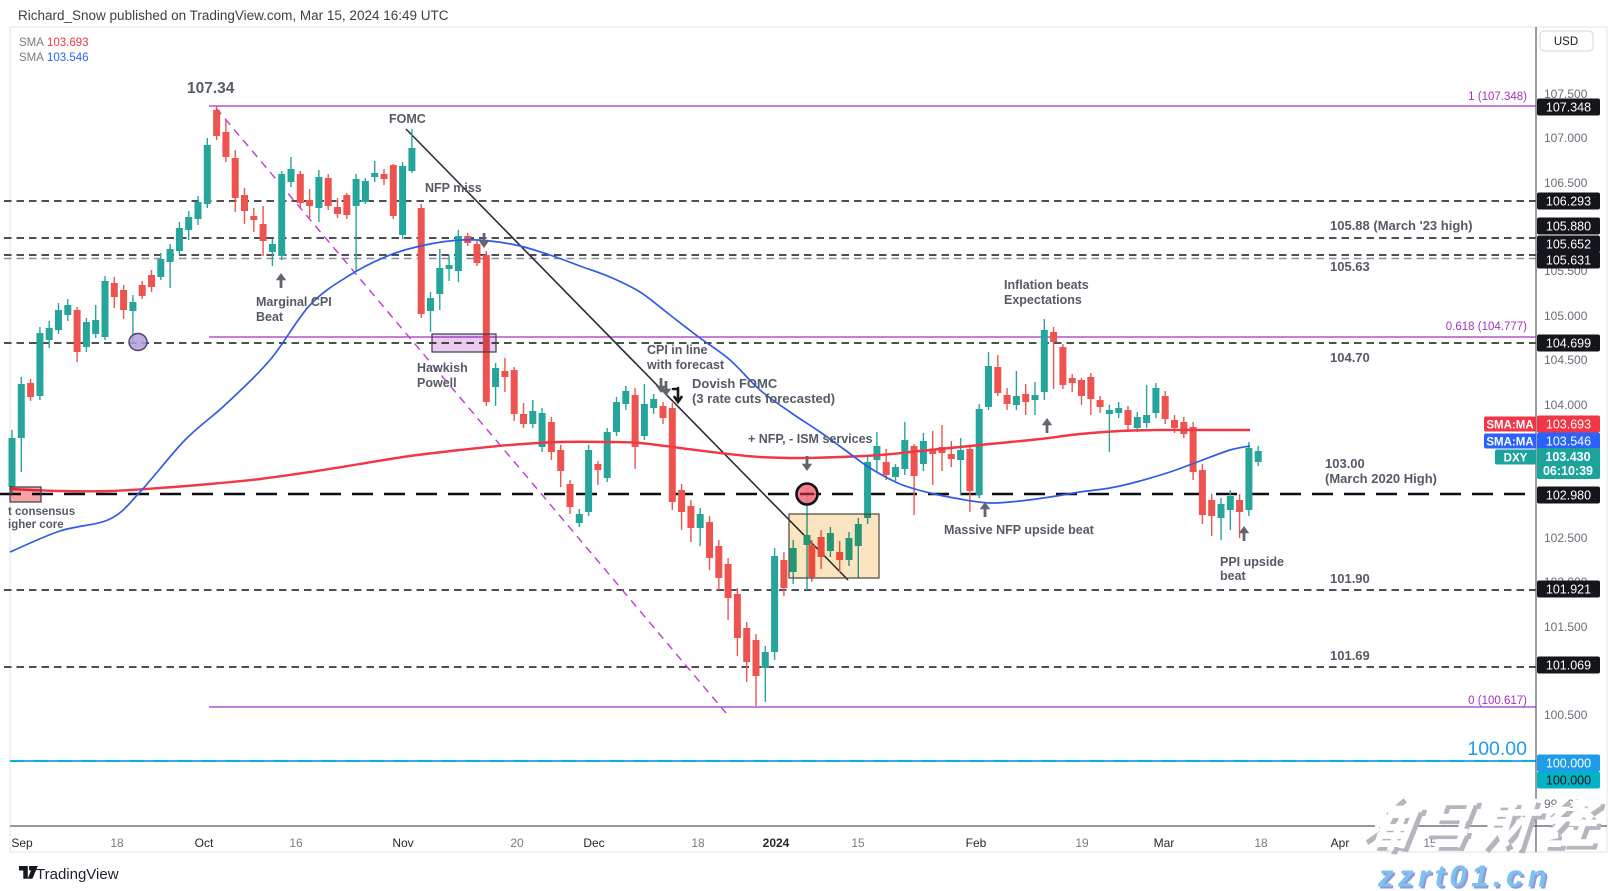 This screenshot has height=891, width=1609. Describe the element at coordinates (1350, 655) in the screenshot. I see `svg-text: 101.69` at that location.